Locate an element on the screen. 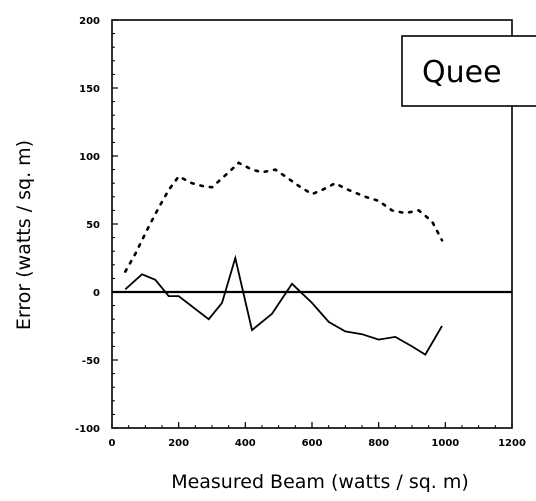 The width and height of the screenshot is (536, 501). annotation-box: Quee is located at coordinates (468, 71).